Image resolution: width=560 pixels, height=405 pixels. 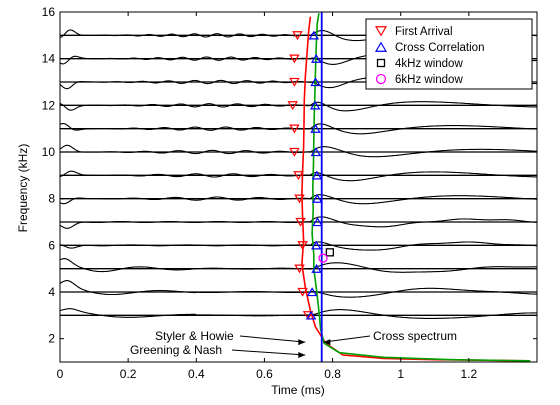 I want to click on legend-box, so click(x=449, y=54).